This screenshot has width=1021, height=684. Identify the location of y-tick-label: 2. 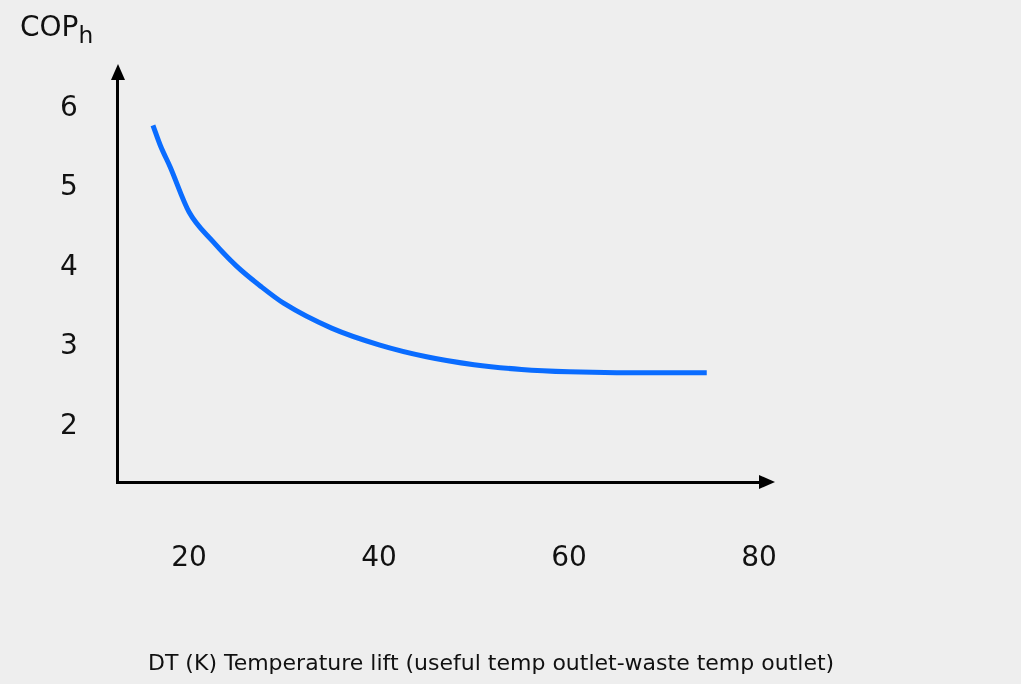
(68, 425).